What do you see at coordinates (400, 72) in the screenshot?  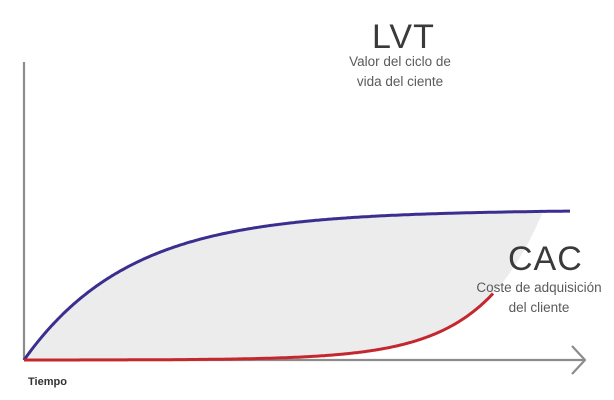 I see `lvt-subtitle: Valor del ciclo de vida del ciente` at bounding box center [400, 72].